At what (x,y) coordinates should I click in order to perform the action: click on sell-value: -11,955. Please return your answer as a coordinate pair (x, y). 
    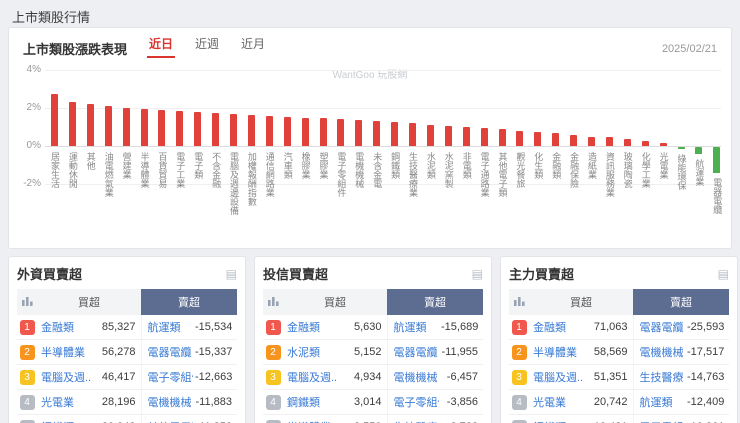
    Looking at the image, I should click on (461, 352).